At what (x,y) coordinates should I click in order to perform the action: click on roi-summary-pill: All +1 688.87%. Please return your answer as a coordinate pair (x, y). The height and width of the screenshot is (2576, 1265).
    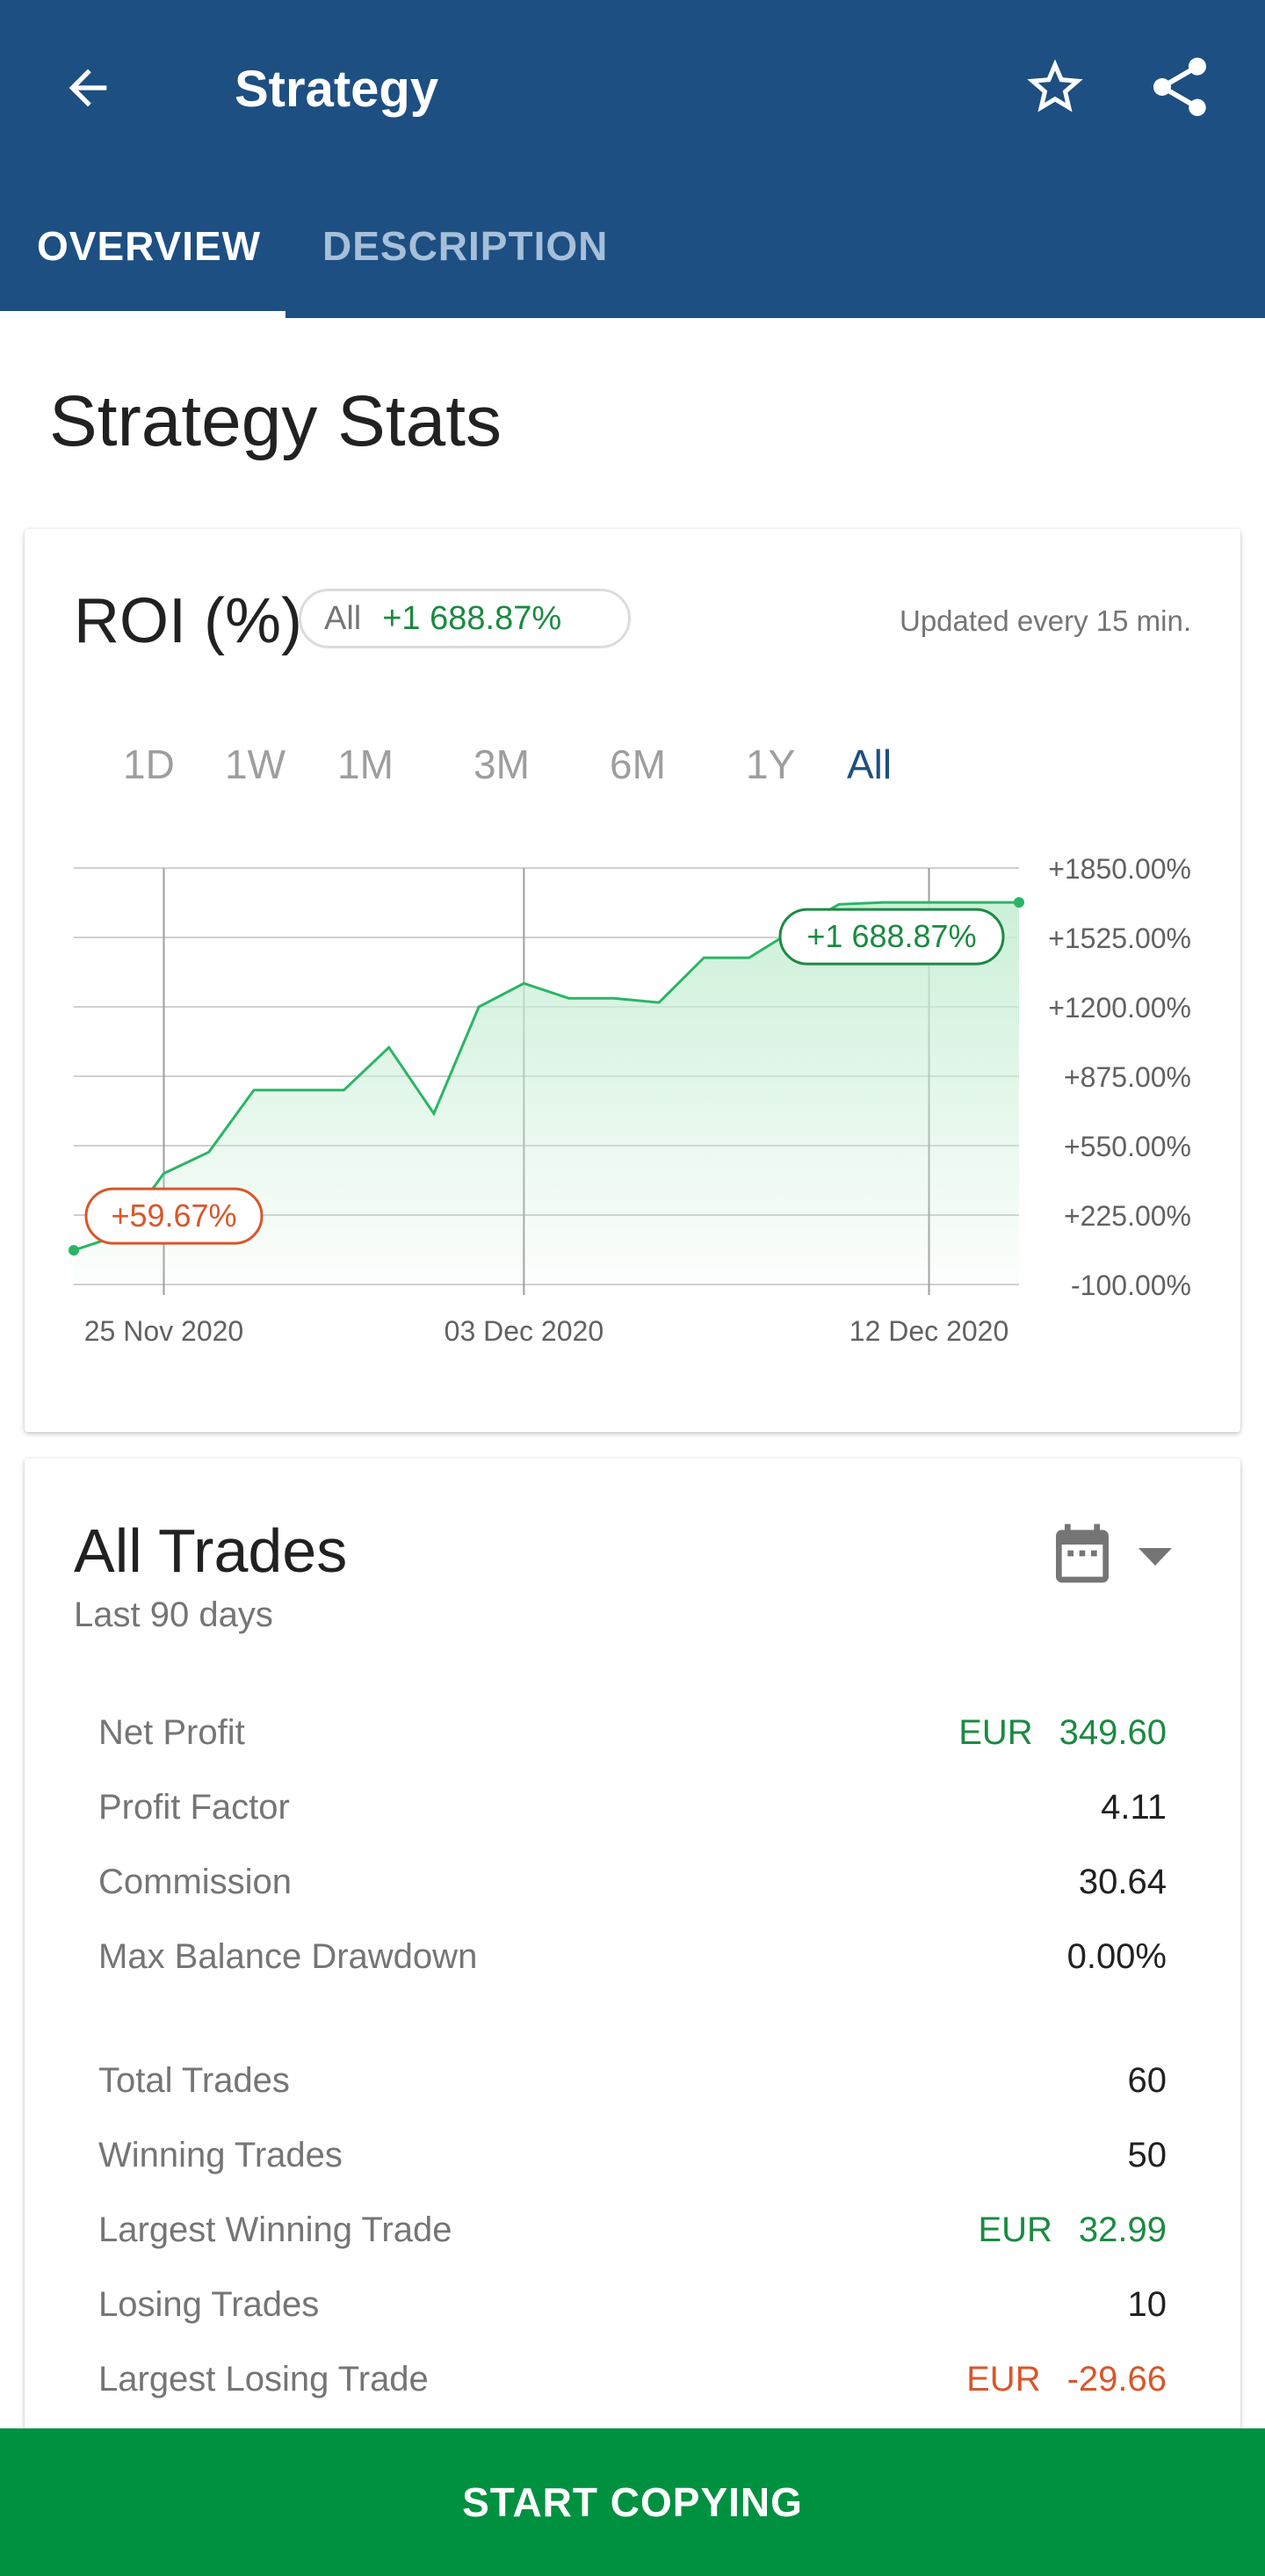
    Looking at the image, I should click on (465, 618).